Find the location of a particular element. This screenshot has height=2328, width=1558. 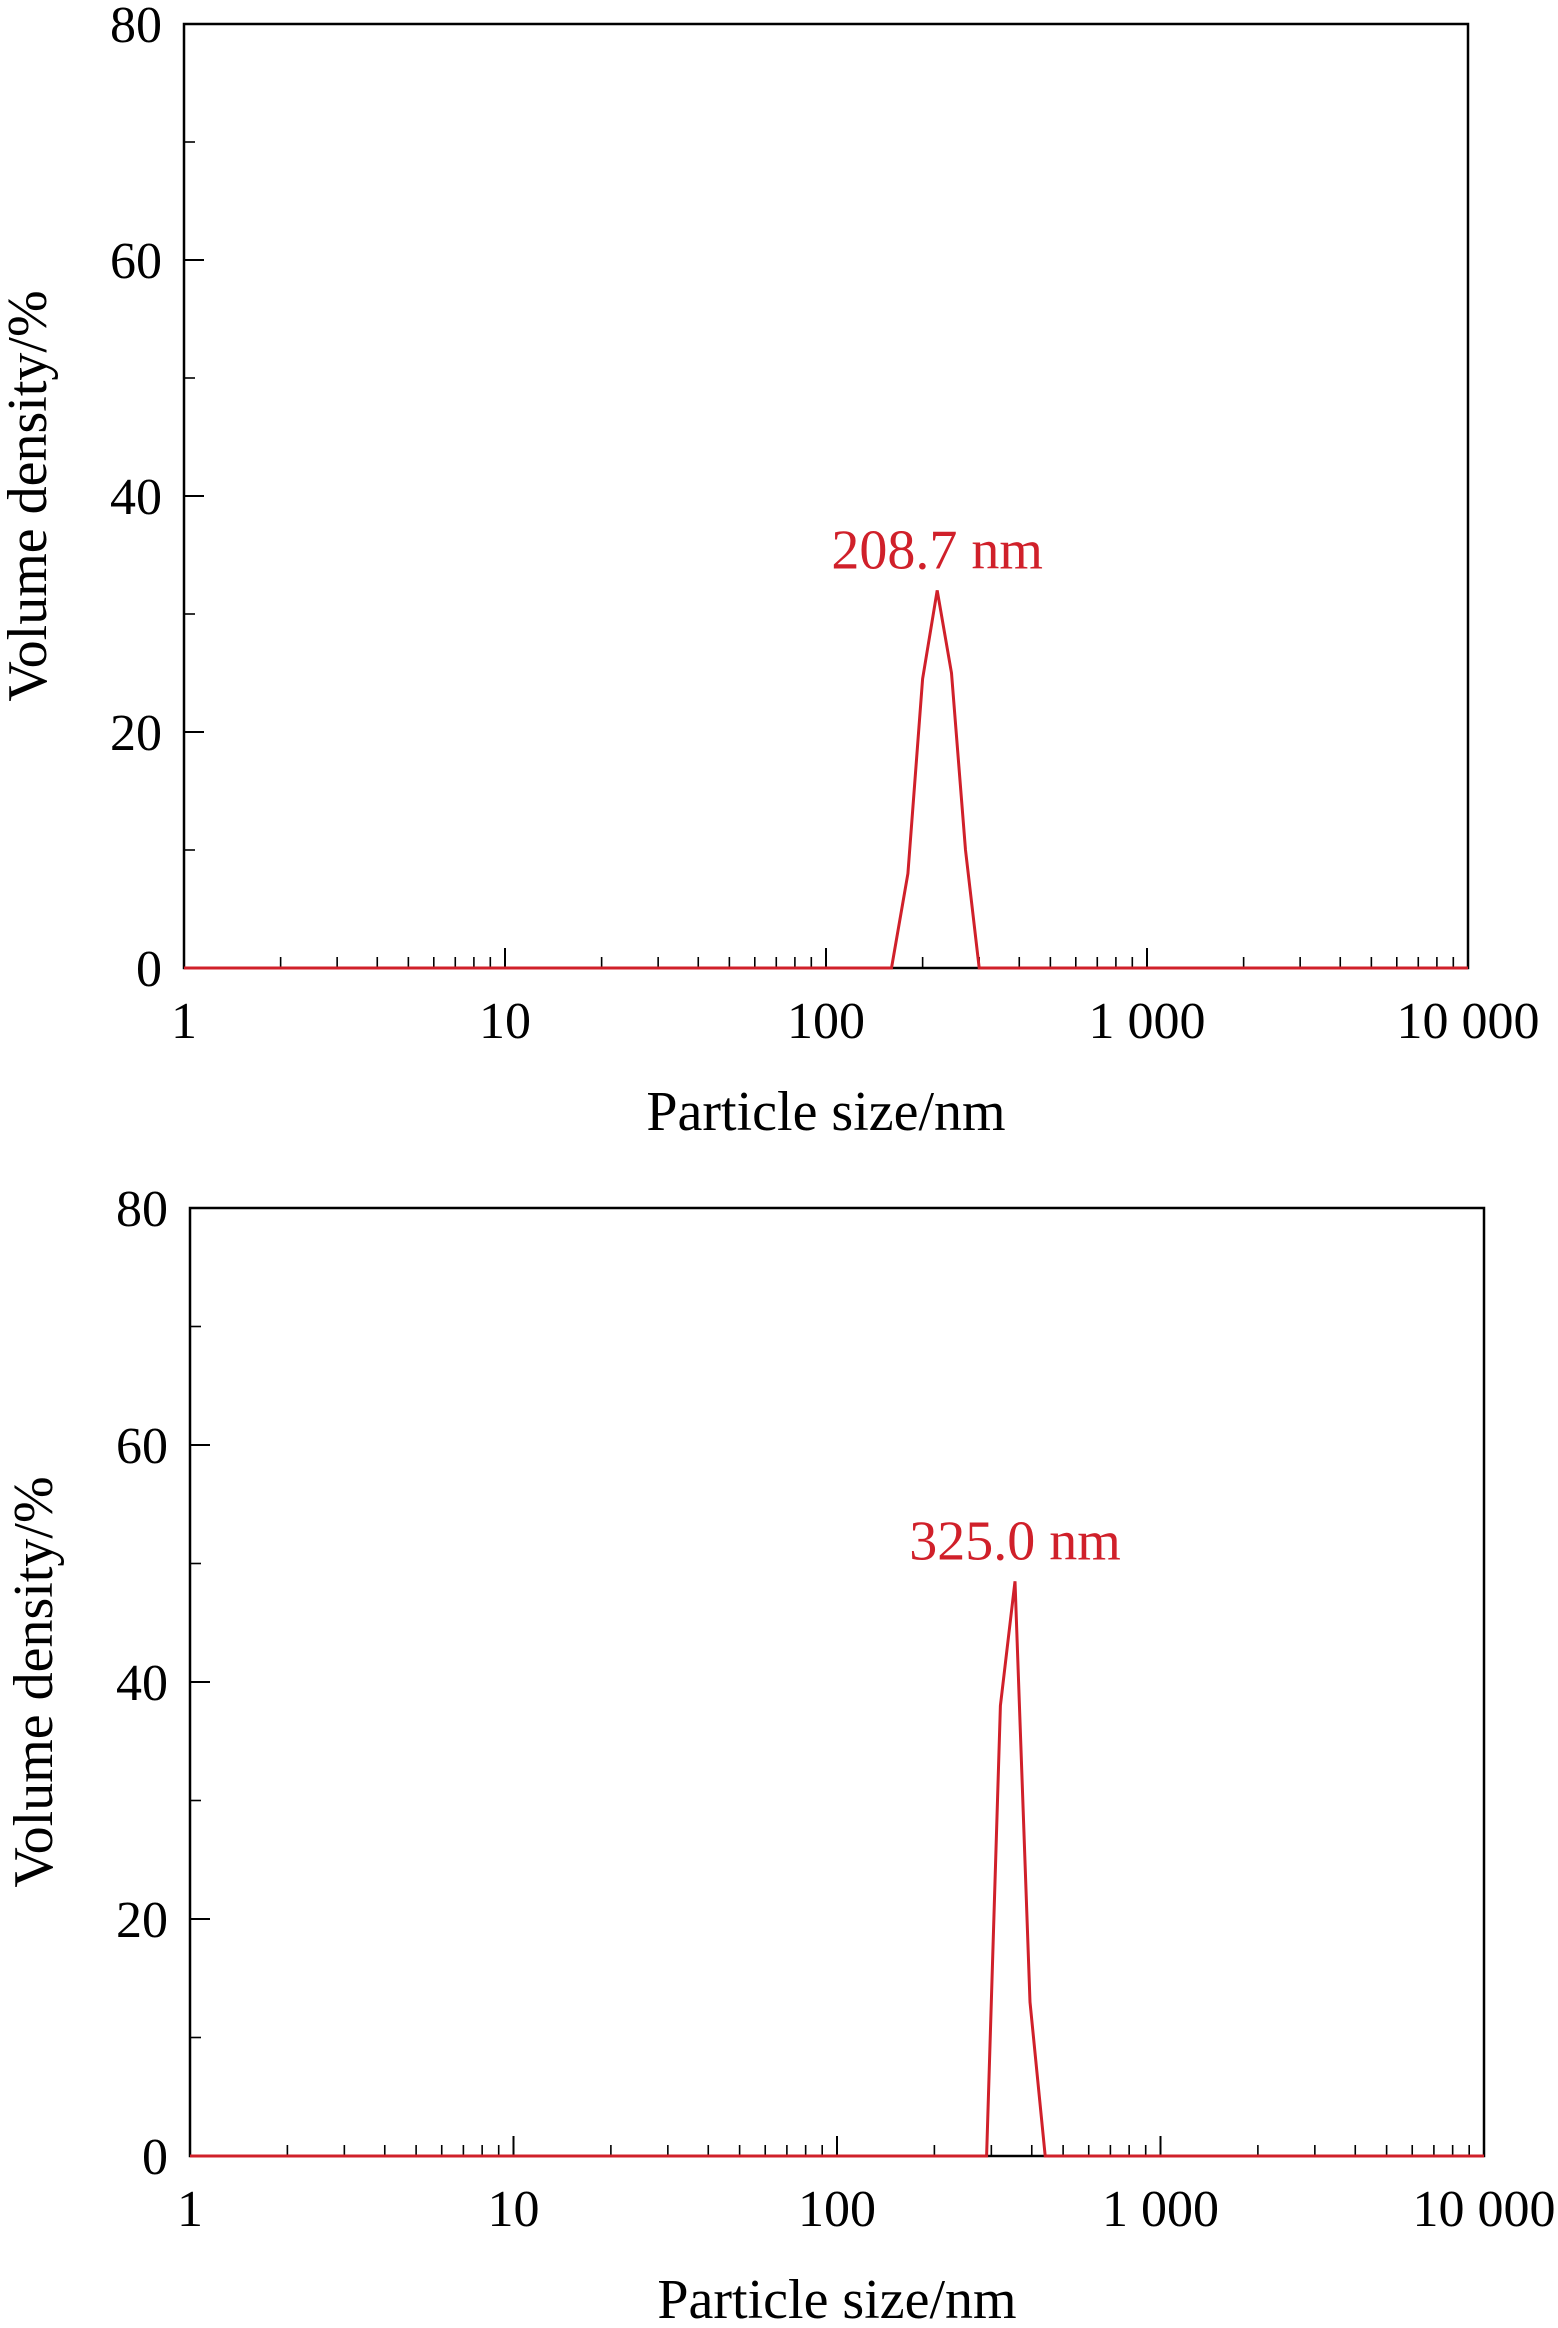

series-layer is located at coordinates (826, 780).